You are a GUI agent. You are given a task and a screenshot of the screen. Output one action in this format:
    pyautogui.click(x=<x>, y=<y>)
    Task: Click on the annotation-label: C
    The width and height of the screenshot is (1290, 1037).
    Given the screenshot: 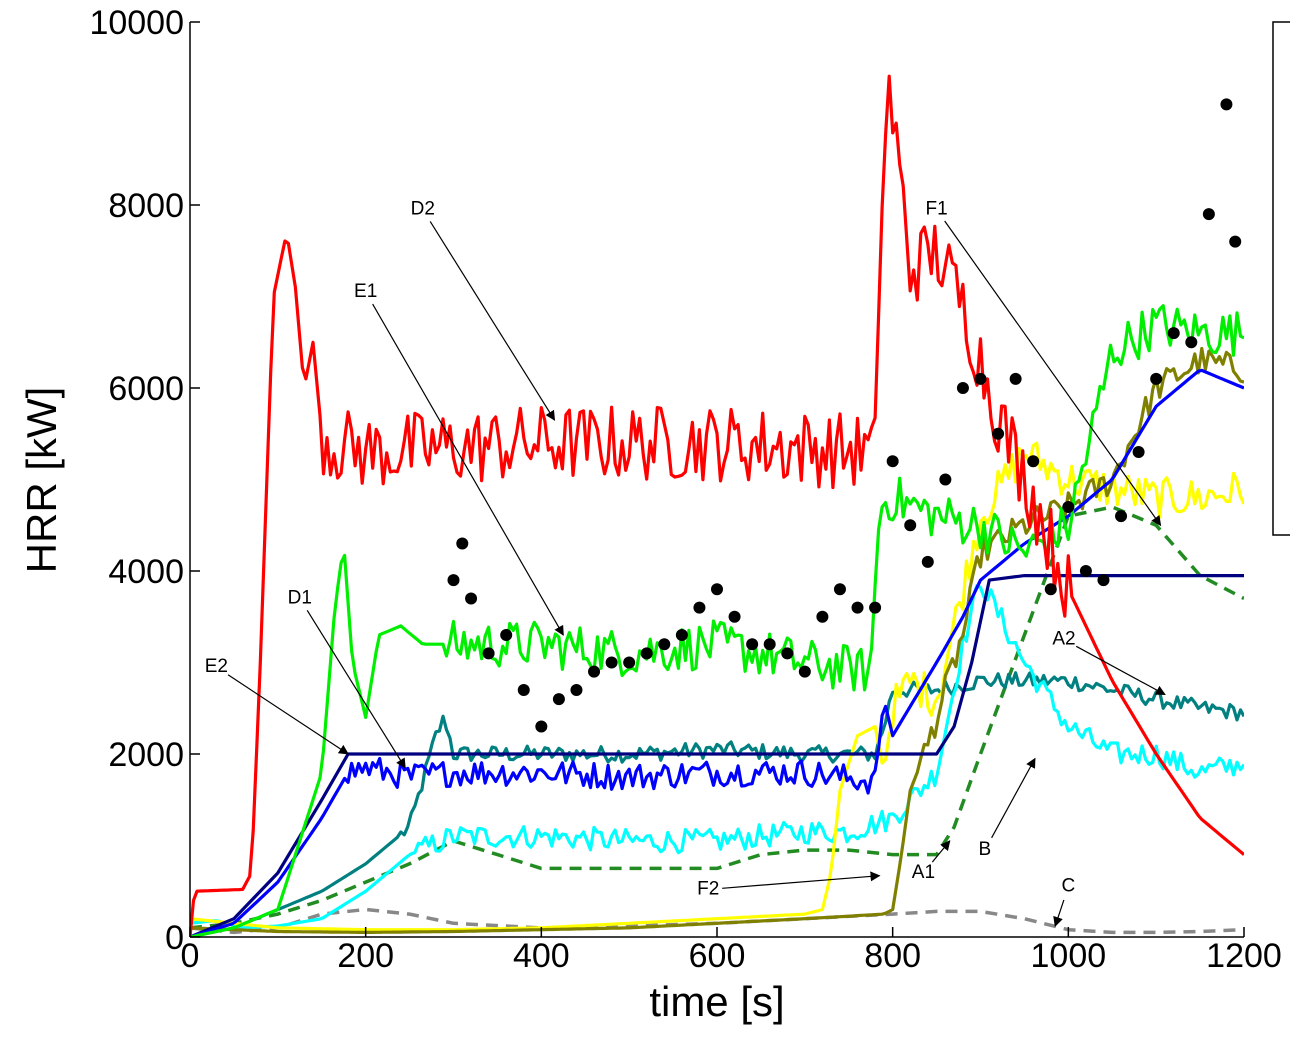 What is the action you would take?
    pyautogui.click(x=1068, y=886)
    